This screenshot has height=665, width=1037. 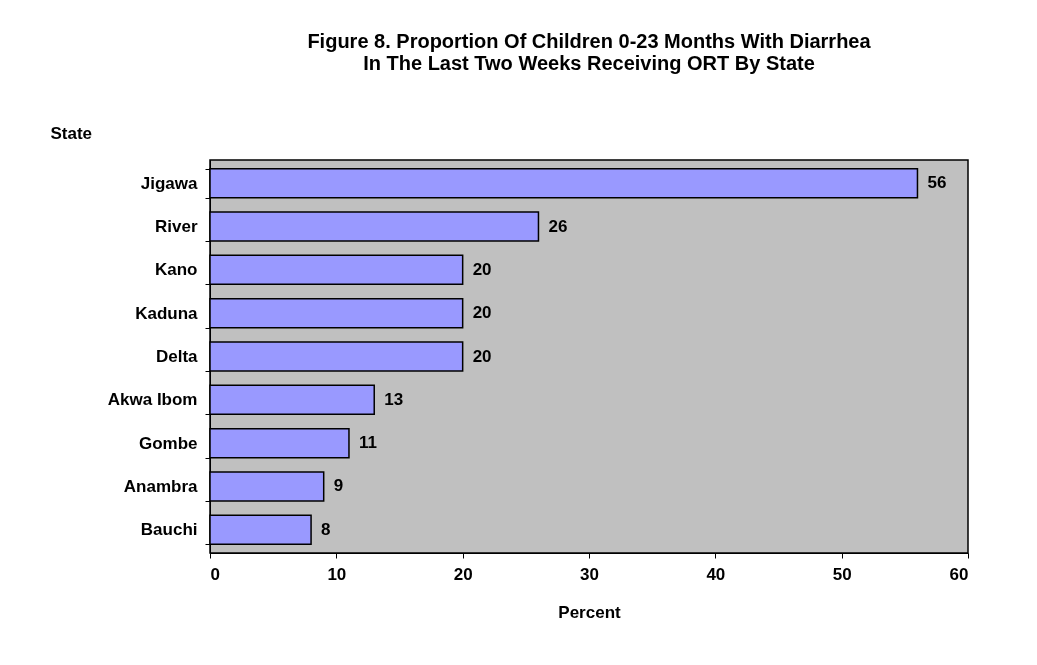 I want to click on y-tick-label: Jigawa, so click(x=169, y=183).